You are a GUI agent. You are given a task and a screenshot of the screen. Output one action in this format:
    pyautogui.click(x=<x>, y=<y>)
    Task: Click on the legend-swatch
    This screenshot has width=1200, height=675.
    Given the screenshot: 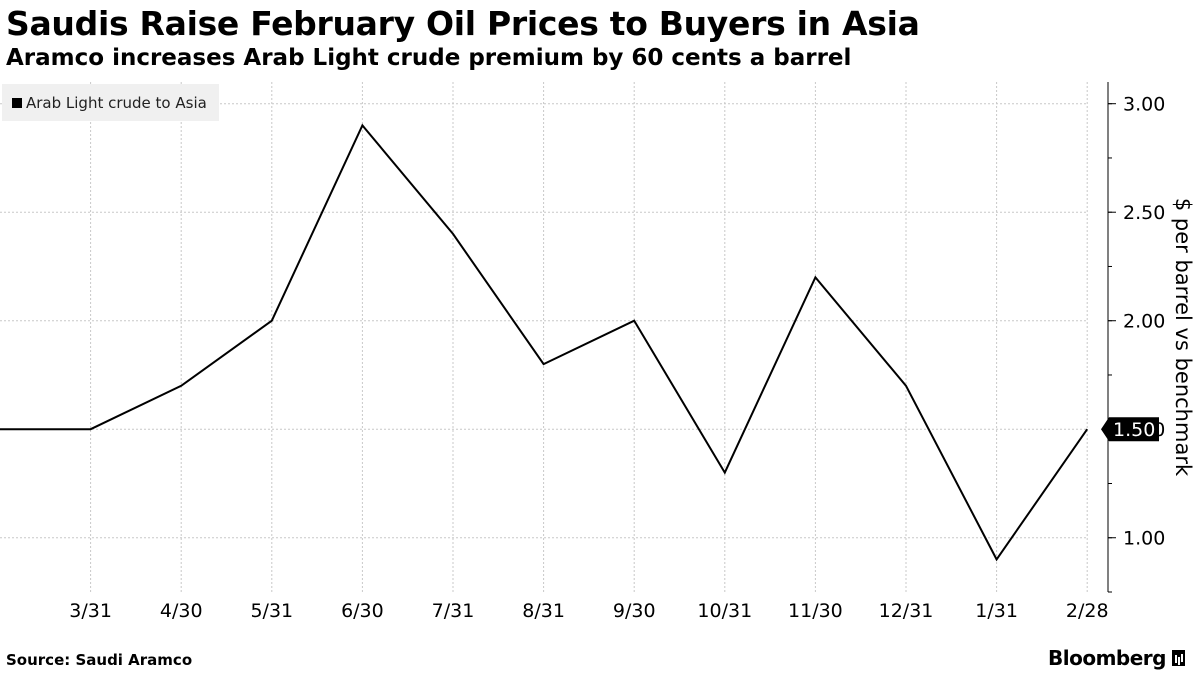 What is the action you would take?
    pyautogui.click(x=17, y=102)
    